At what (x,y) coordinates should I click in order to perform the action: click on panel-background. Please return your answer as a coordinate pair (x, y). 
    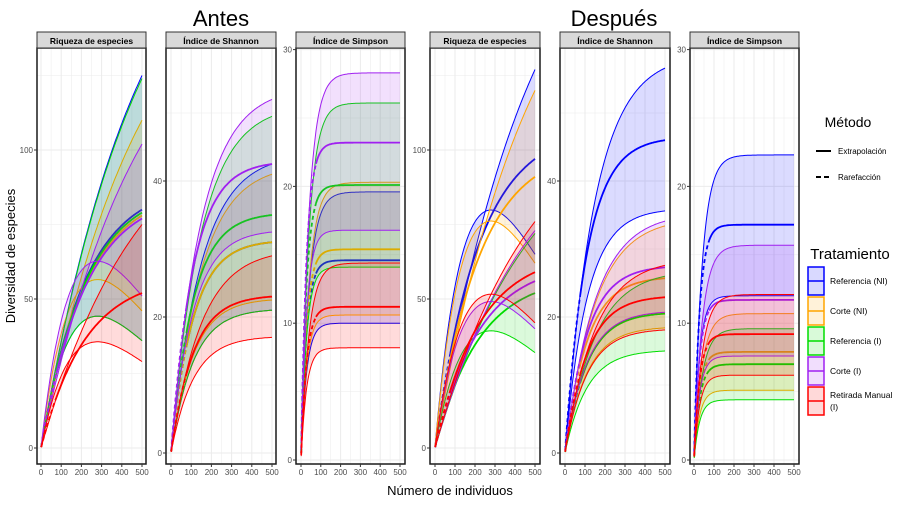
    Looking at the image, I should click on (221, 256).